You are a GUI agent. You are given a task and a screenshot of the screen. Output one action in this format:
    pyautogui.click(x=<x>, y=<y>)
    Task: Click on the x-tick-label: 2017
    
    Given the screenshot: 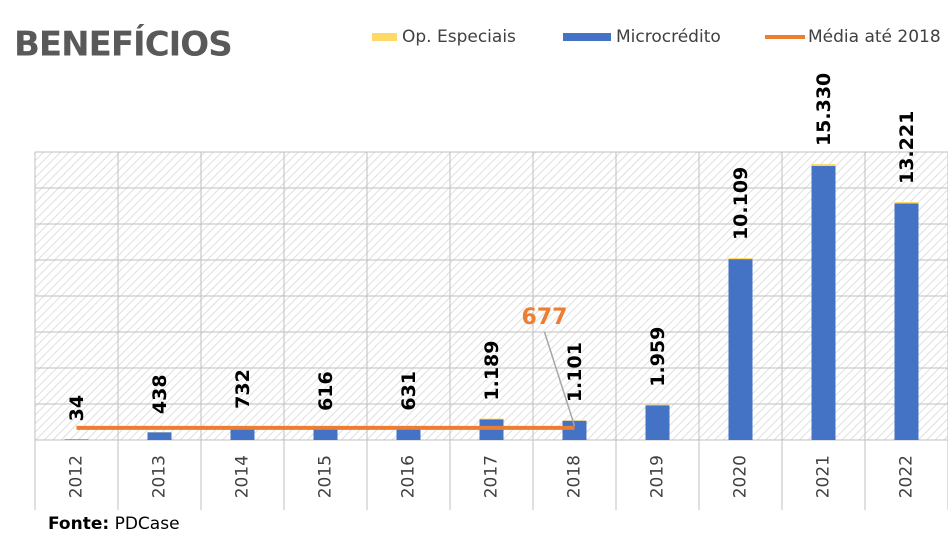 What is the action you would take?
    pyautogui.click(x=492, y=476)
    